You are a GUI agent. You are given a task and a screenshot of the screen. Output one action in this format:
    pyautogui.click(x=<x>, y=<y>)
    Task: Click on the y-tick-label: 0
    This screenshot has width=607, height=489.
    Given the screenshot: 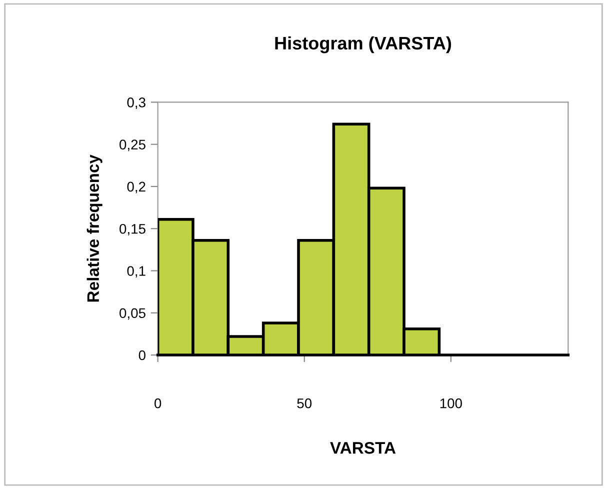 What is the action you would take?
    pyautogui.click(x=142, y=355)
    